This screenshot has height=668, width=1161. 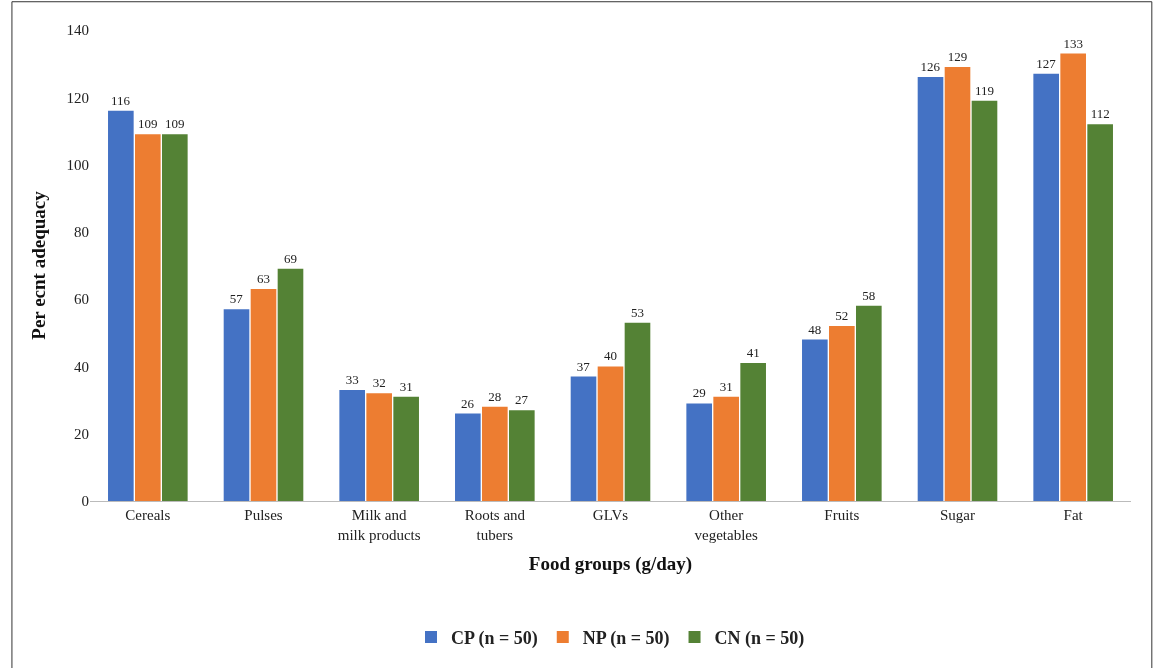 I want to click on data-label: 32, so click(x=379, y=383).